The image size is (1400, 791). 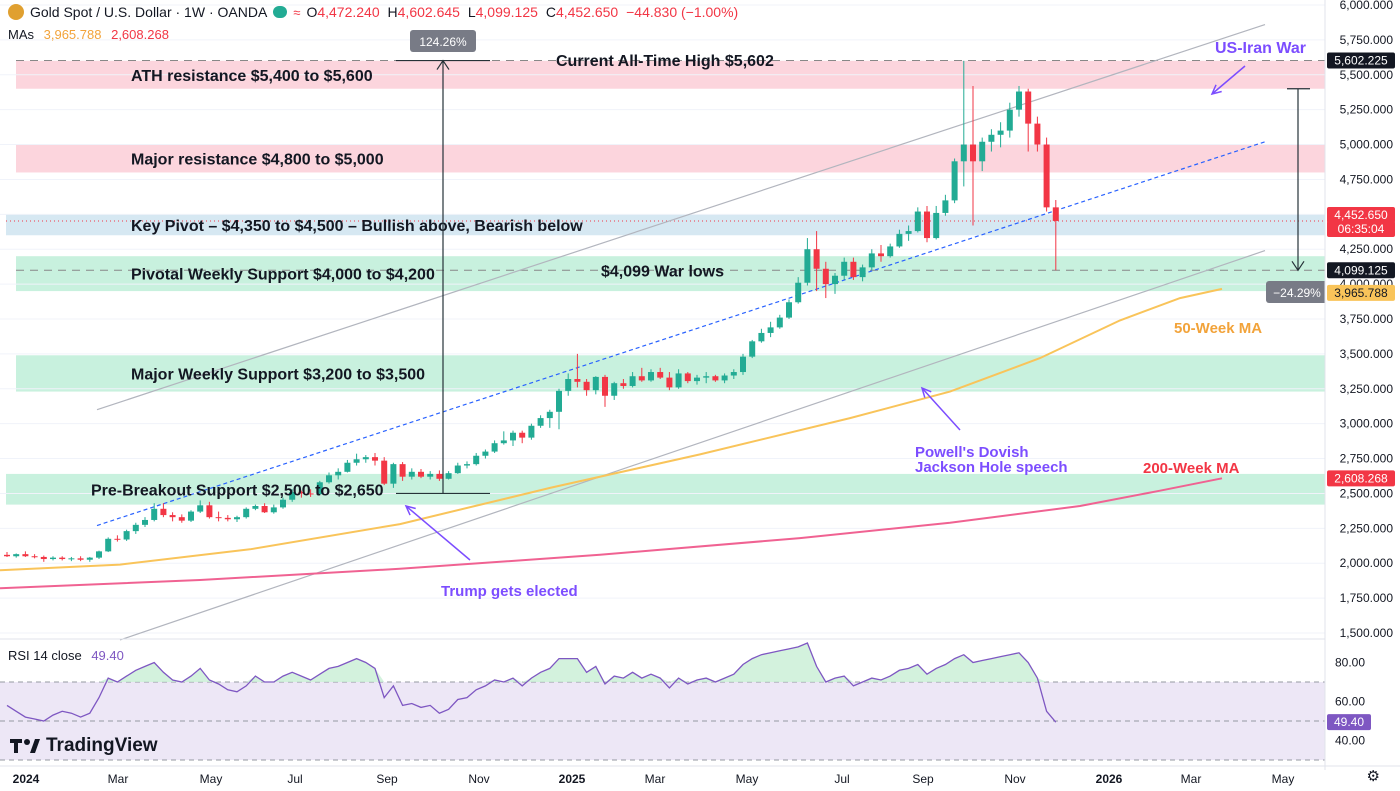 I want to click on eye-icon, so click(x=280, y=12).